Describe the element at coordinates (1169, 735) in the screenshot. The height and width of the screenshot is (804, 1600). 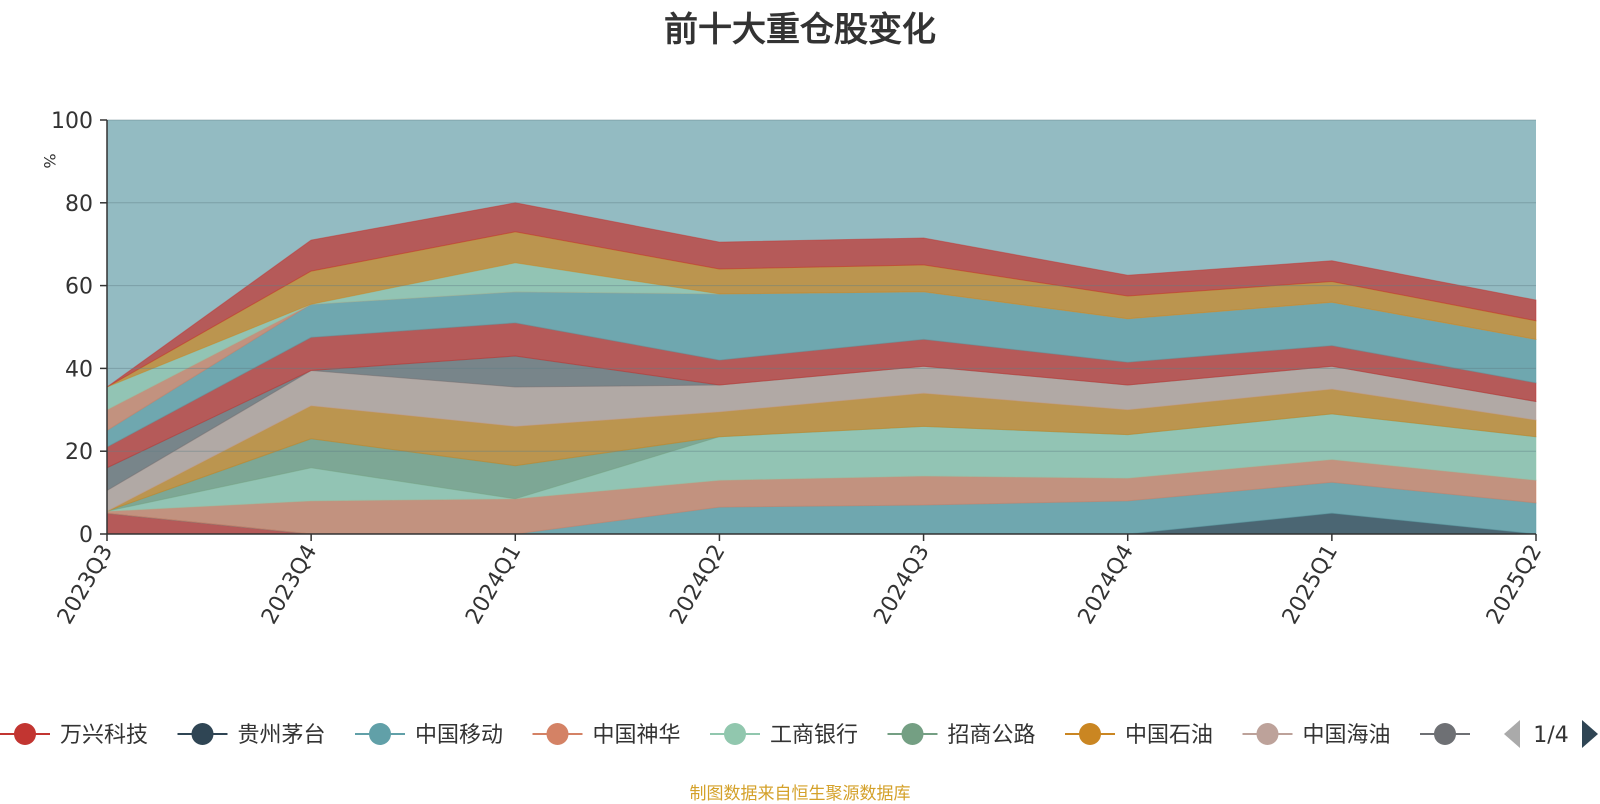
I see `legend-label: 中国石油` at that location.